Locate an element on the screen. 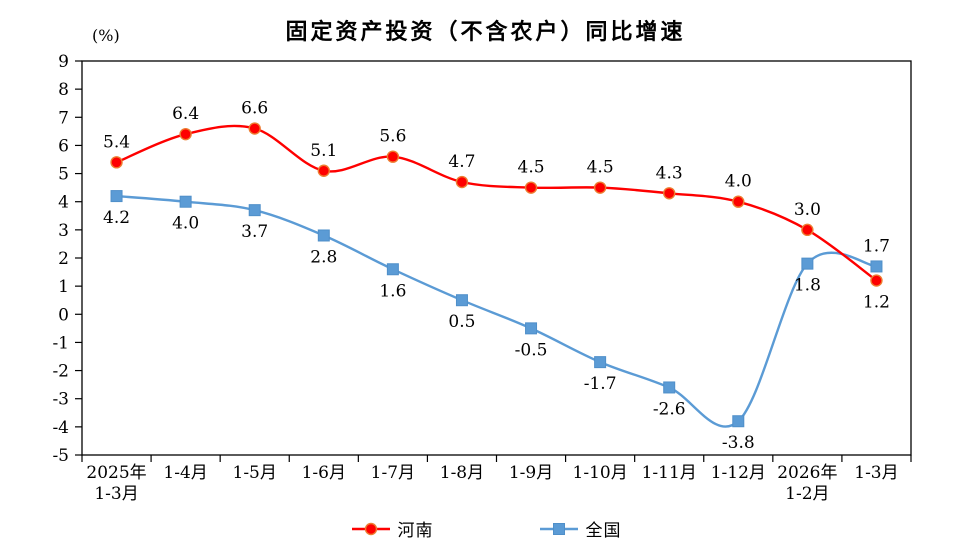 This screenshot has height=558, width=971. legend: 河南 全国 is located at coordinates (485, 528).